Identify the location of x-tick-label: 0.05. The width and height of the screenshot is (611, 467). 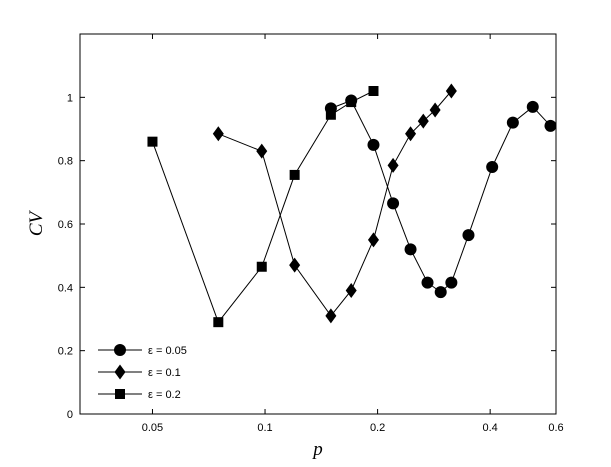
(152, 428).